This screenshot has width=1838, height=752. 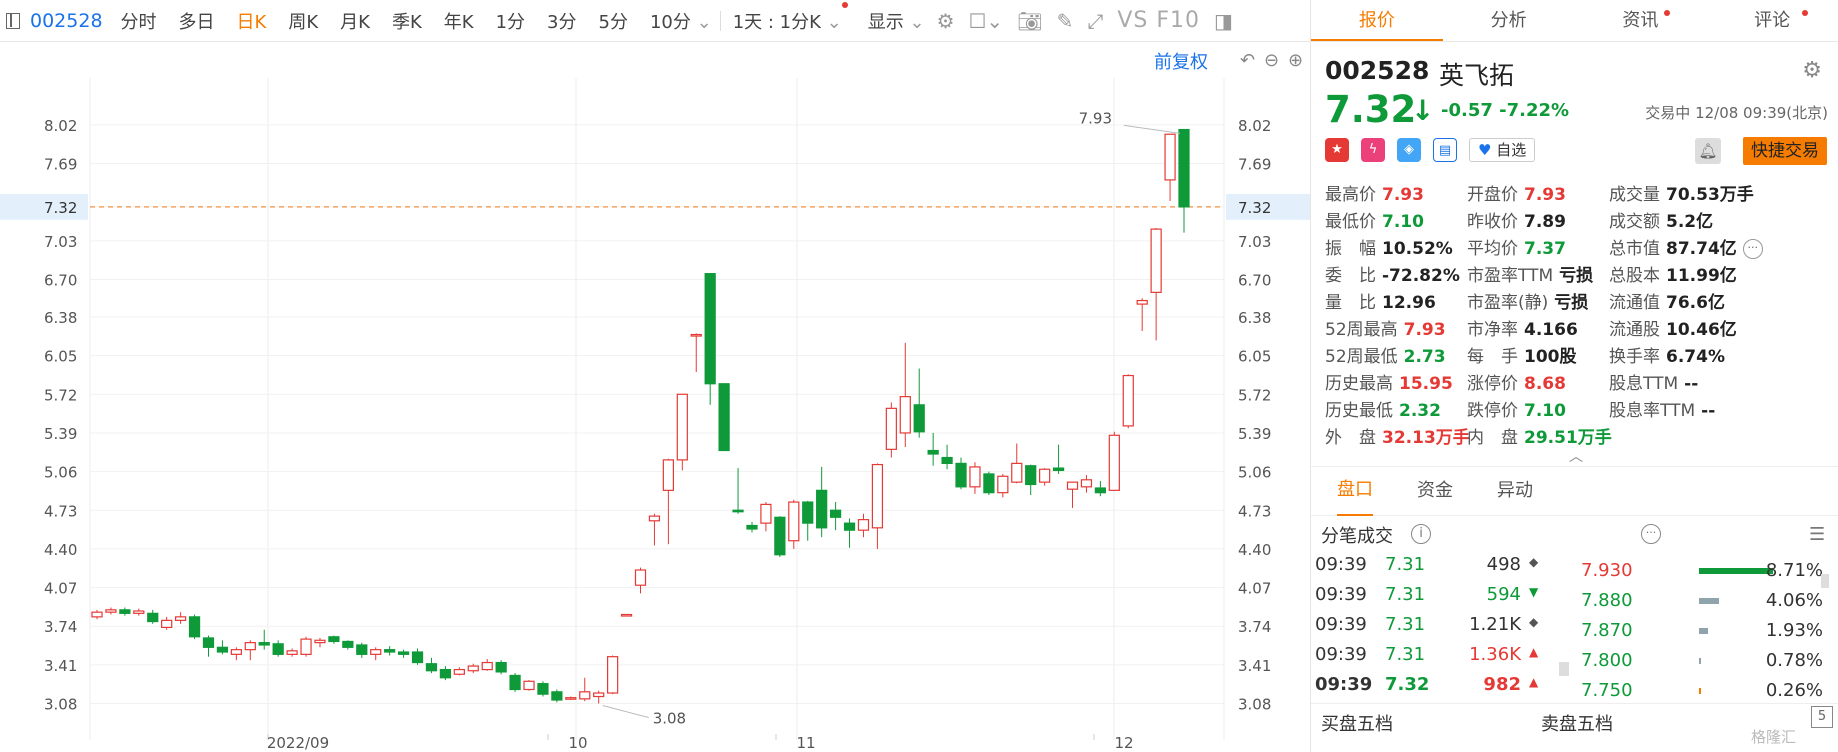 I want to click on level-percent: 8.71%, so click(x=1794, y=570).